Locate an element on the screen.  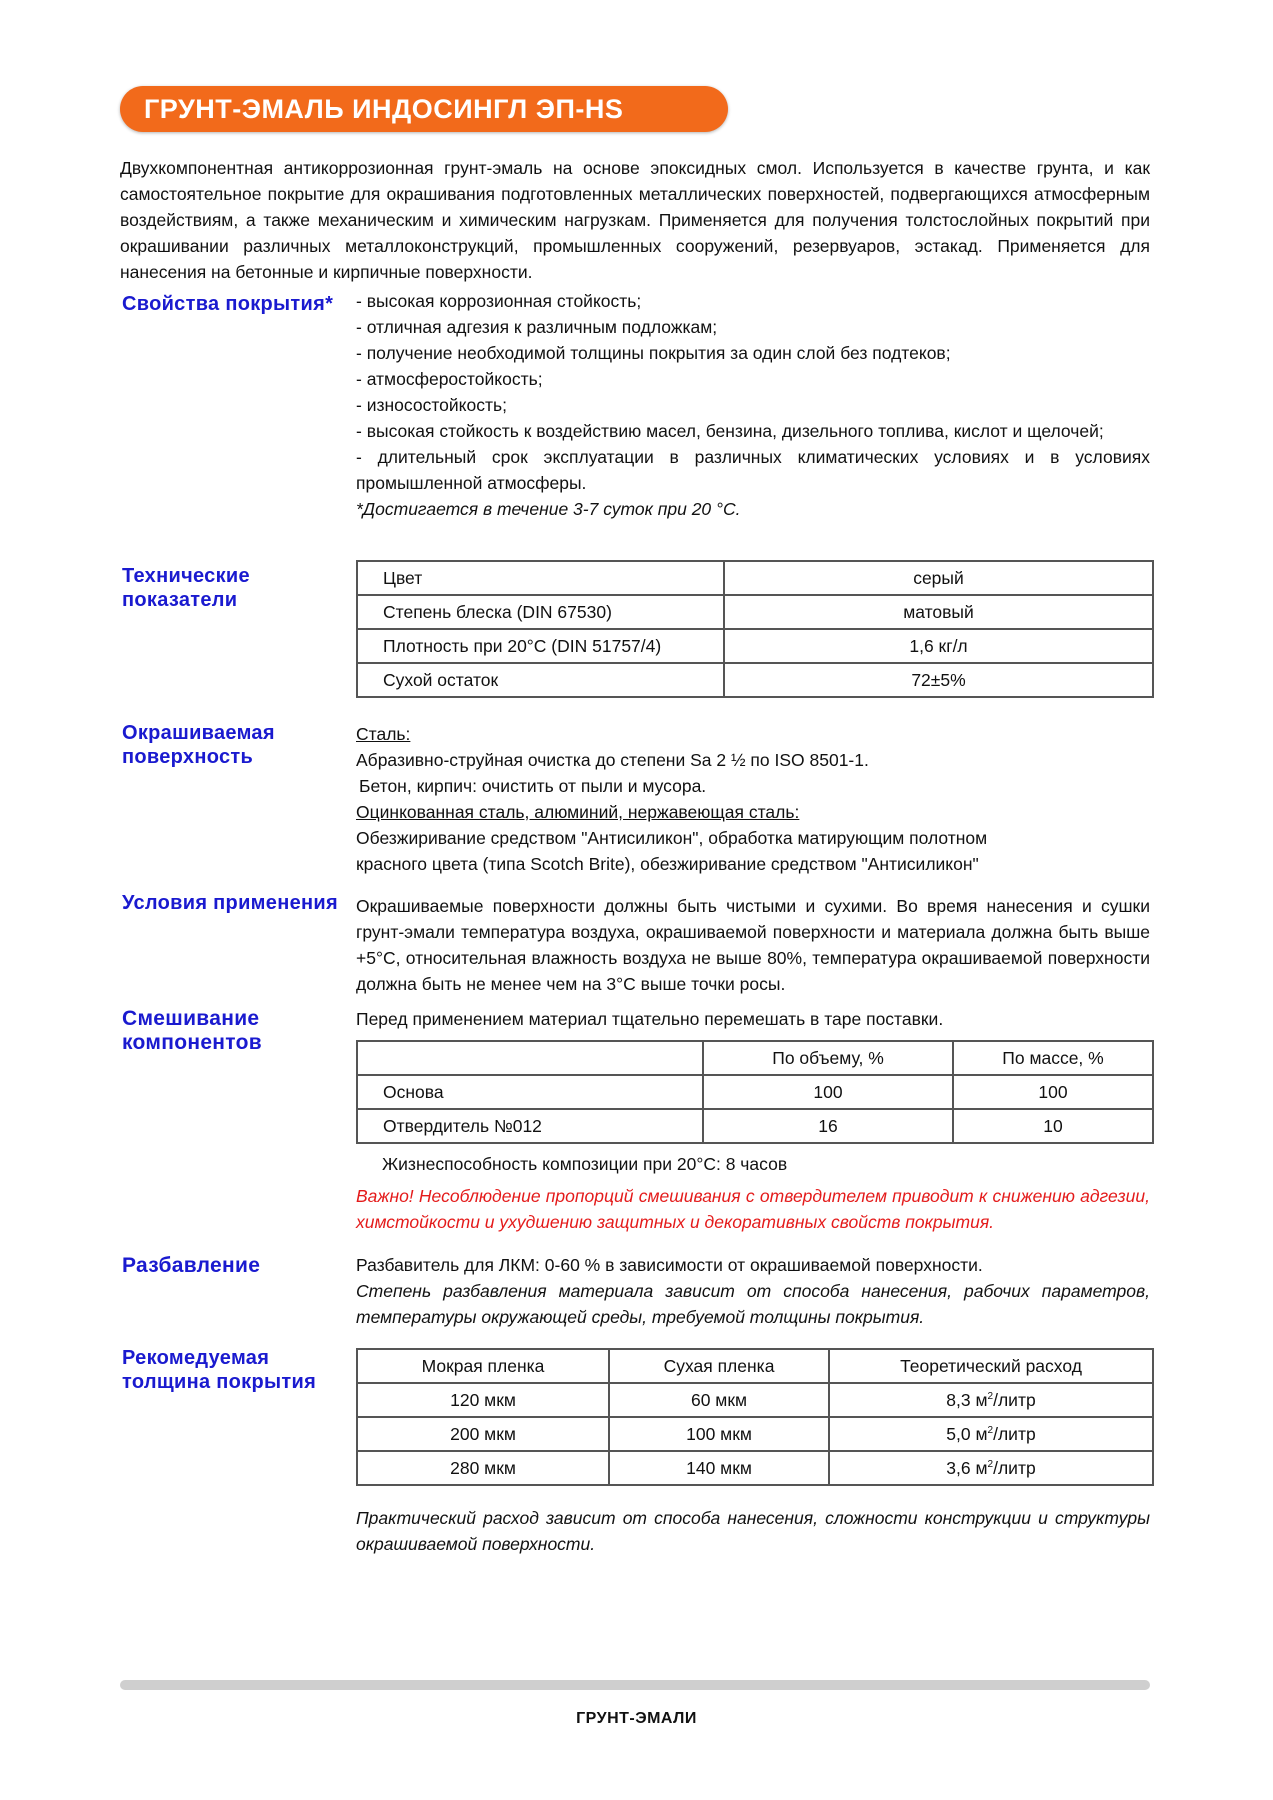
title-banner: ГРУНТ-ЭМАЛЬ ИНДОСИНГЛ ЭП-HS is located at coordinates (424, 109).